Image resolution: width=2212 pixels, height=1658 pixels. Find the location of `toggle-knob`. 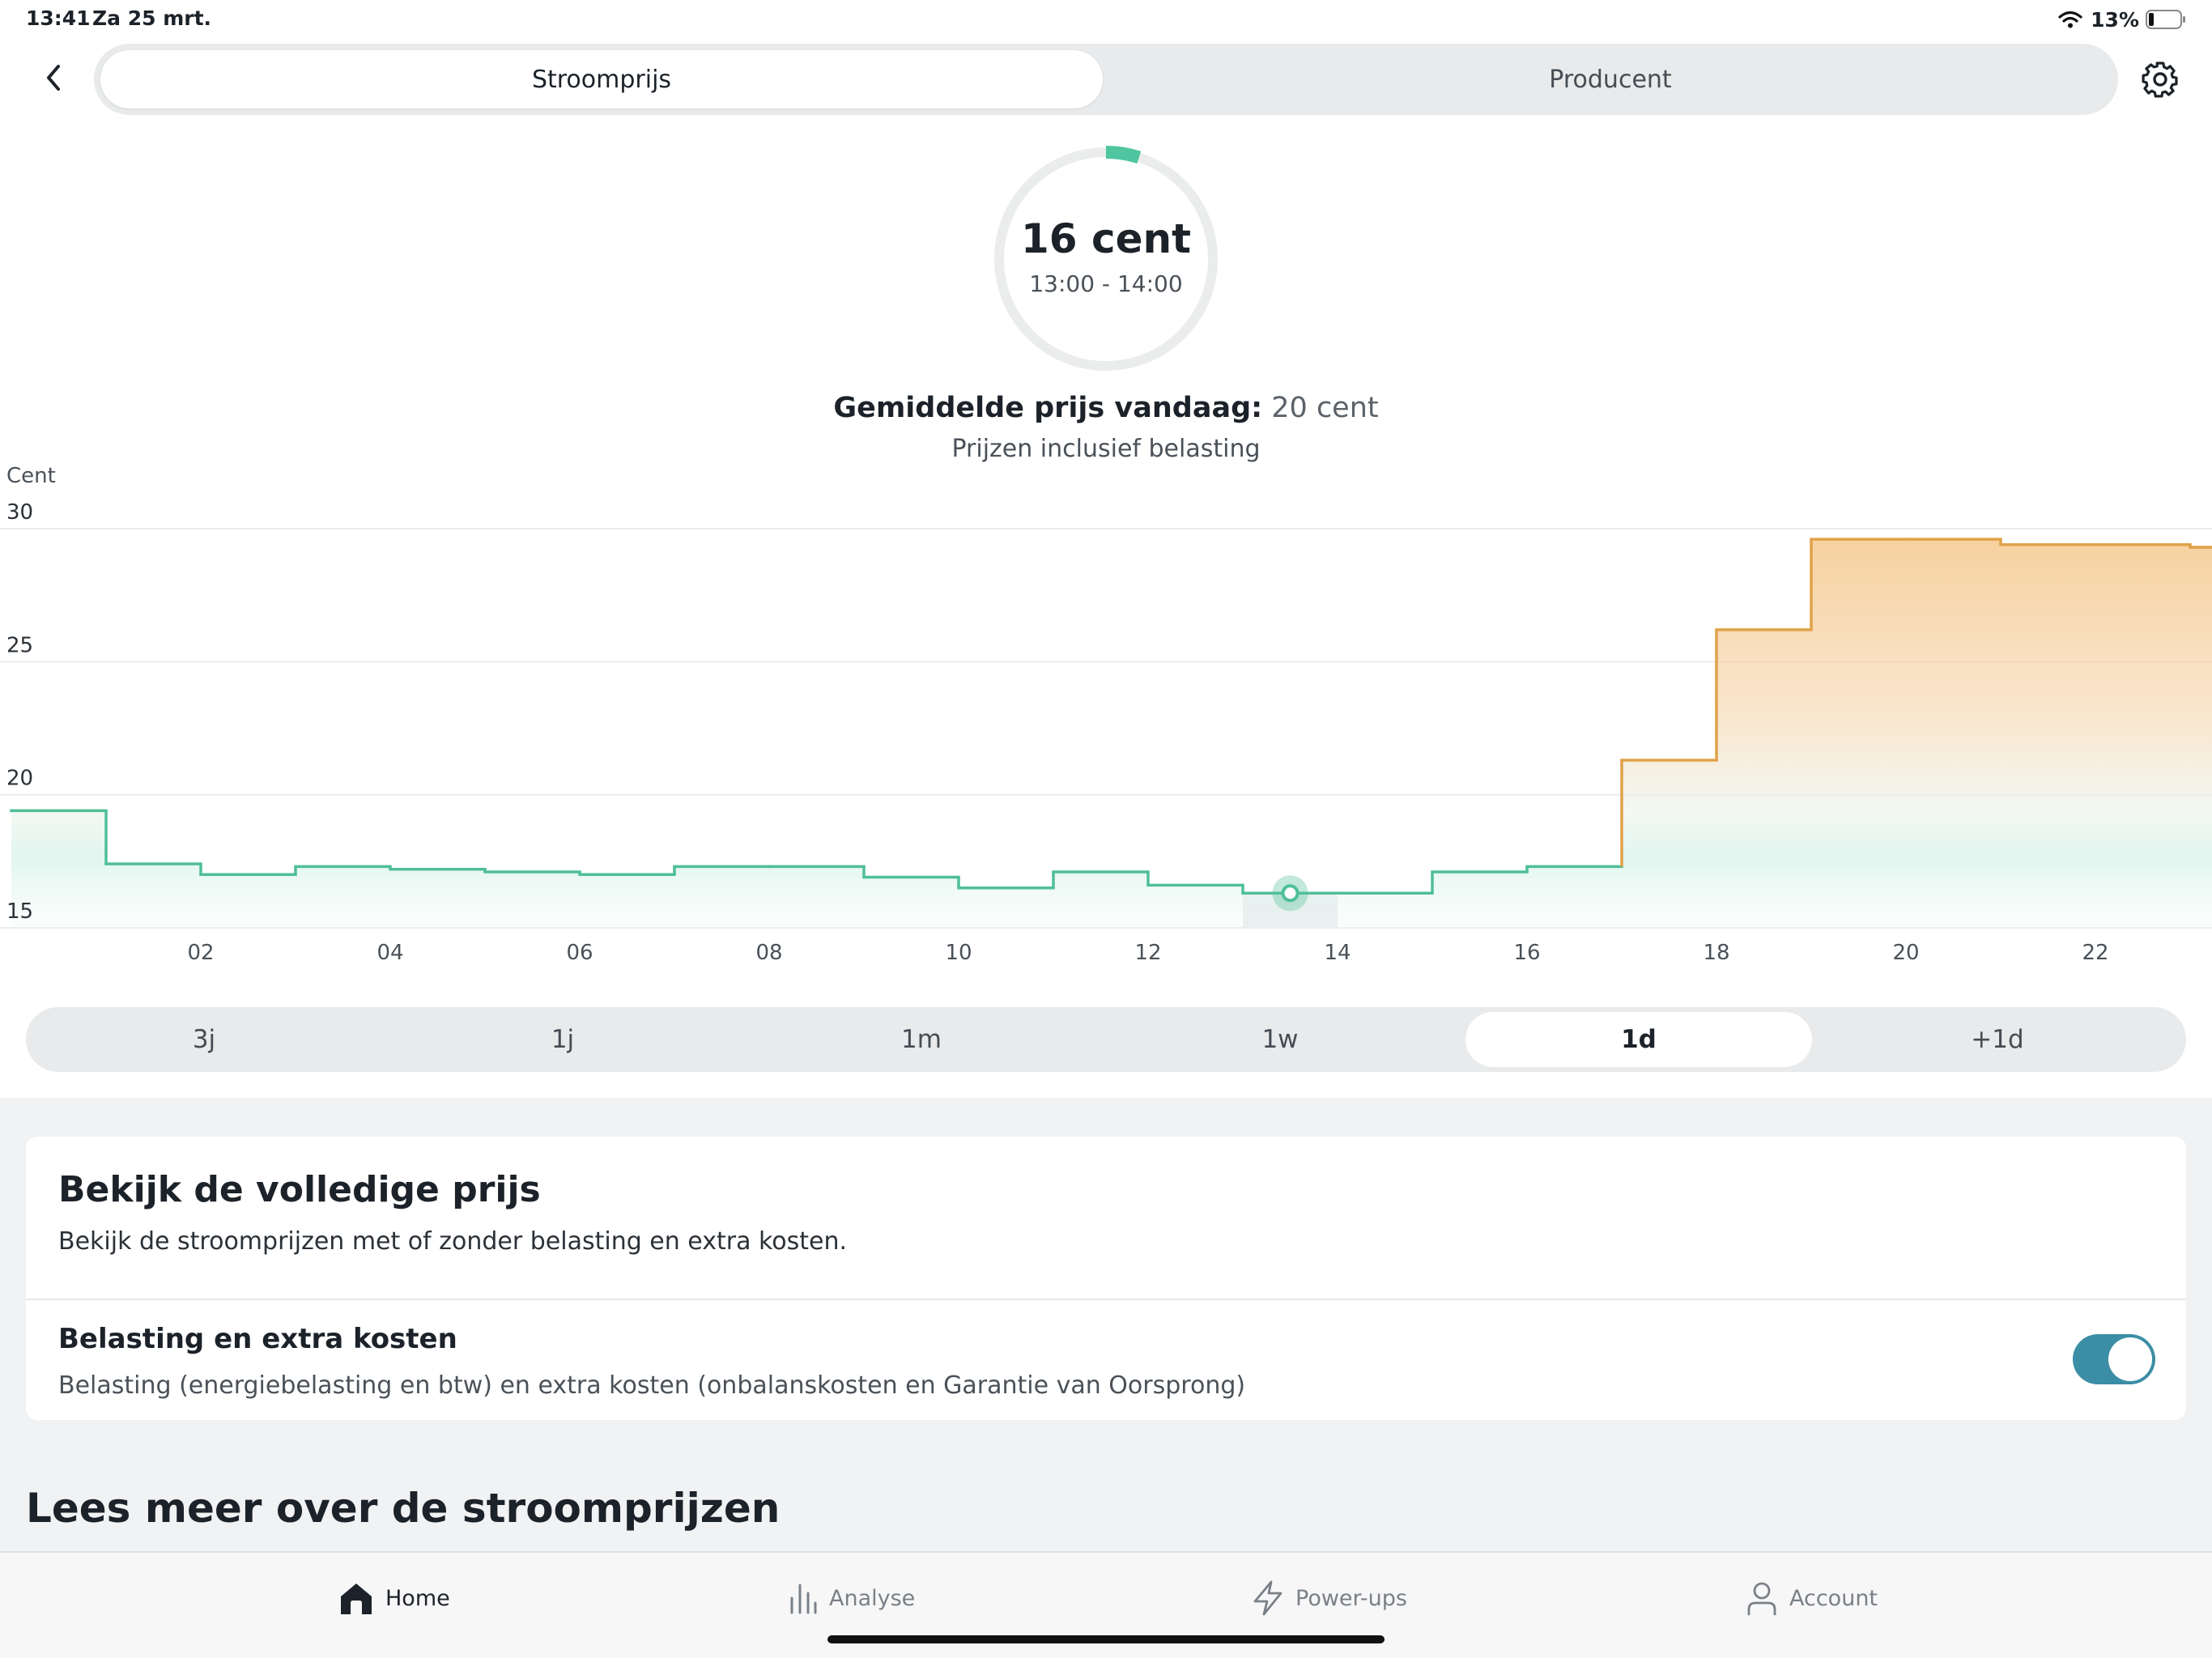

toggle-knob is located at coordinates (2130, 1359).